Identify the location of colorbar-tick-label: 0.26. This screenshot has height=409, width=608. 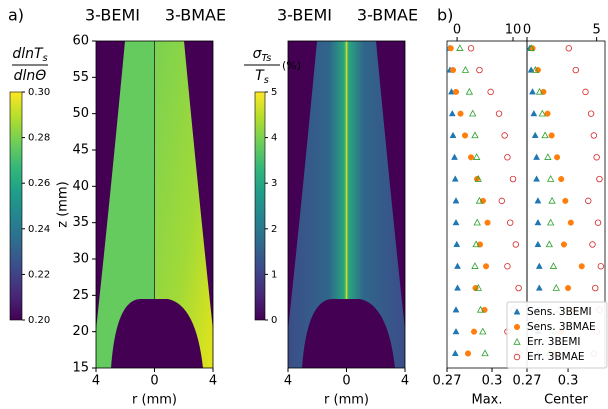
(39, 183).